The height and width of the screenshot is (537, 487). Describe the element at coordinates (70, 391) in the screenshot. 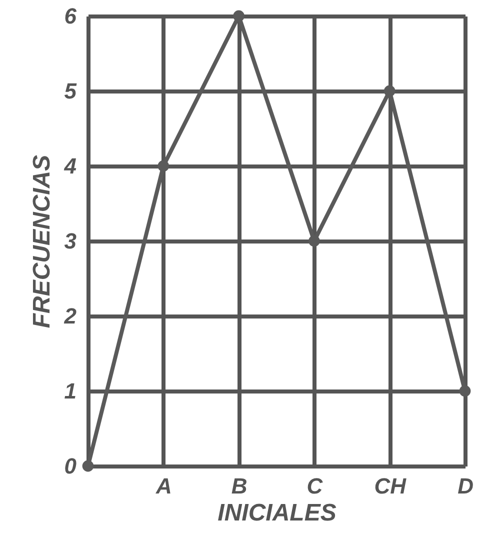

I see `y-tick-label: 1` at that location.